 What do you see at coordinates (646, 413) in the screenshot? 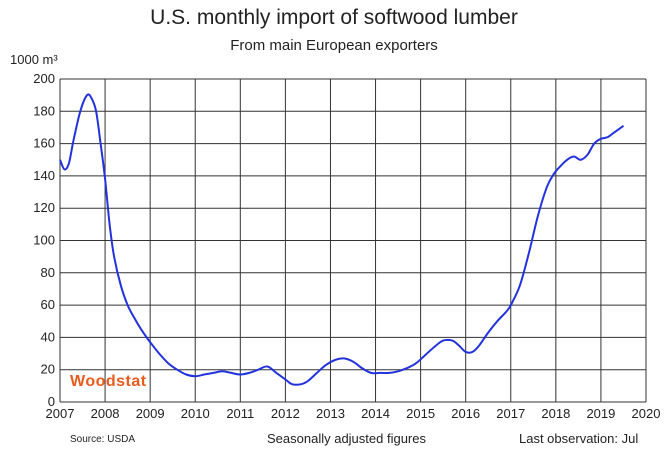
I see `x-tick-label: 2020` at bounding box center [646, 413].